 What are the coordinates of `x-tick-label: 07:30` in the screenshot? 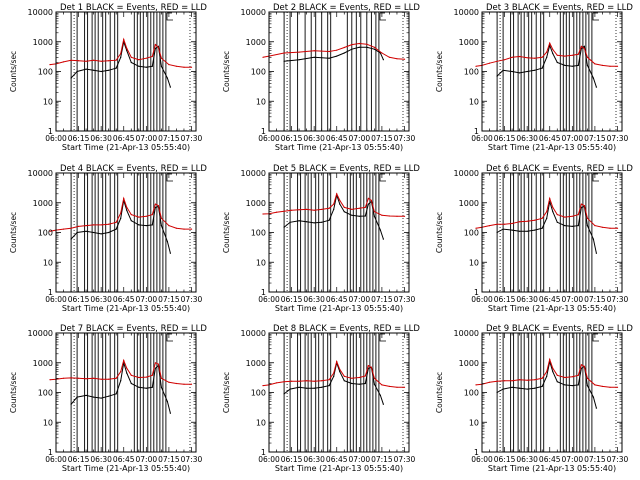 It's located at (405, 459).